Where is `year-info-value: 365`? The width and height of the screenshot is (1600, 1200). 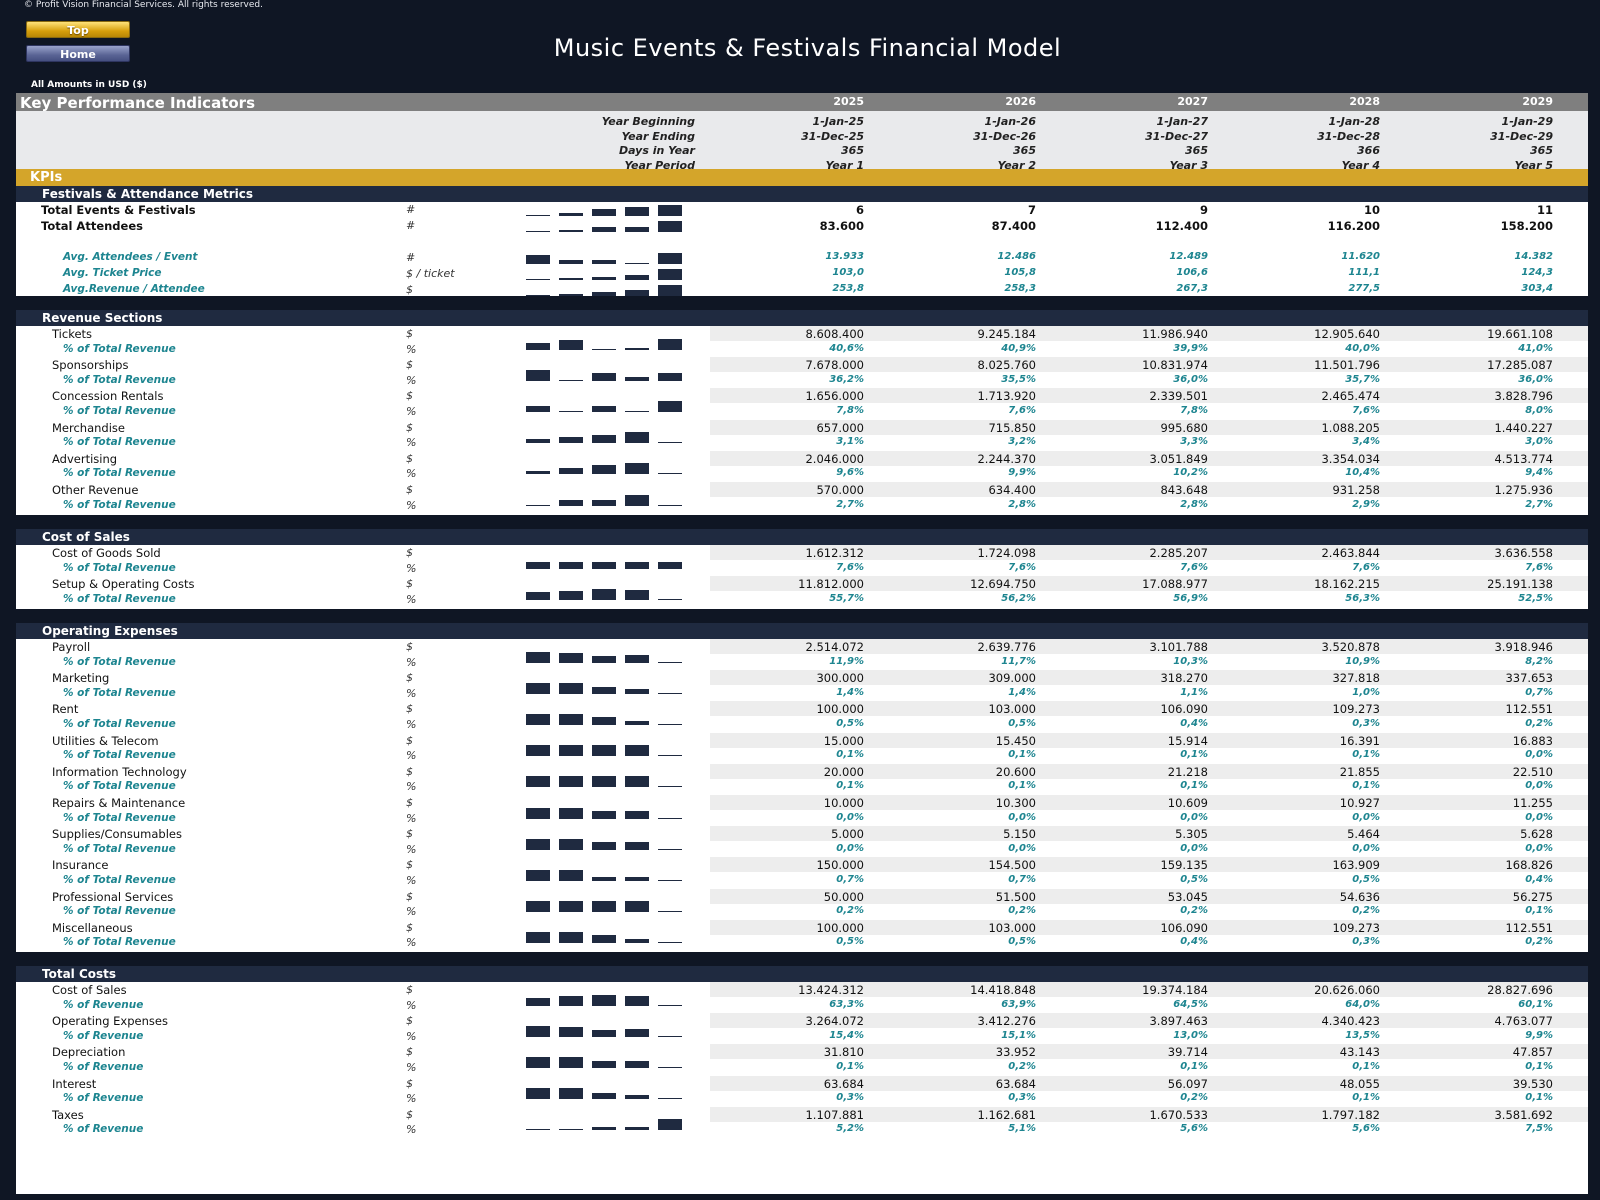 year-info-value: 365 is located at coordinates (1196, 150).